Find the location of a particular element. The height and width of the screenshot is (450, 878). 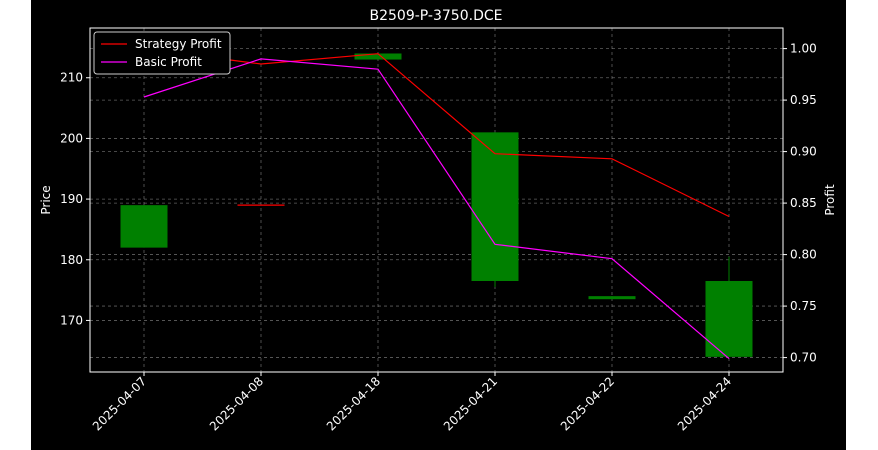

y2-tick-label: 0.75 is located at coordinates (803, 306).